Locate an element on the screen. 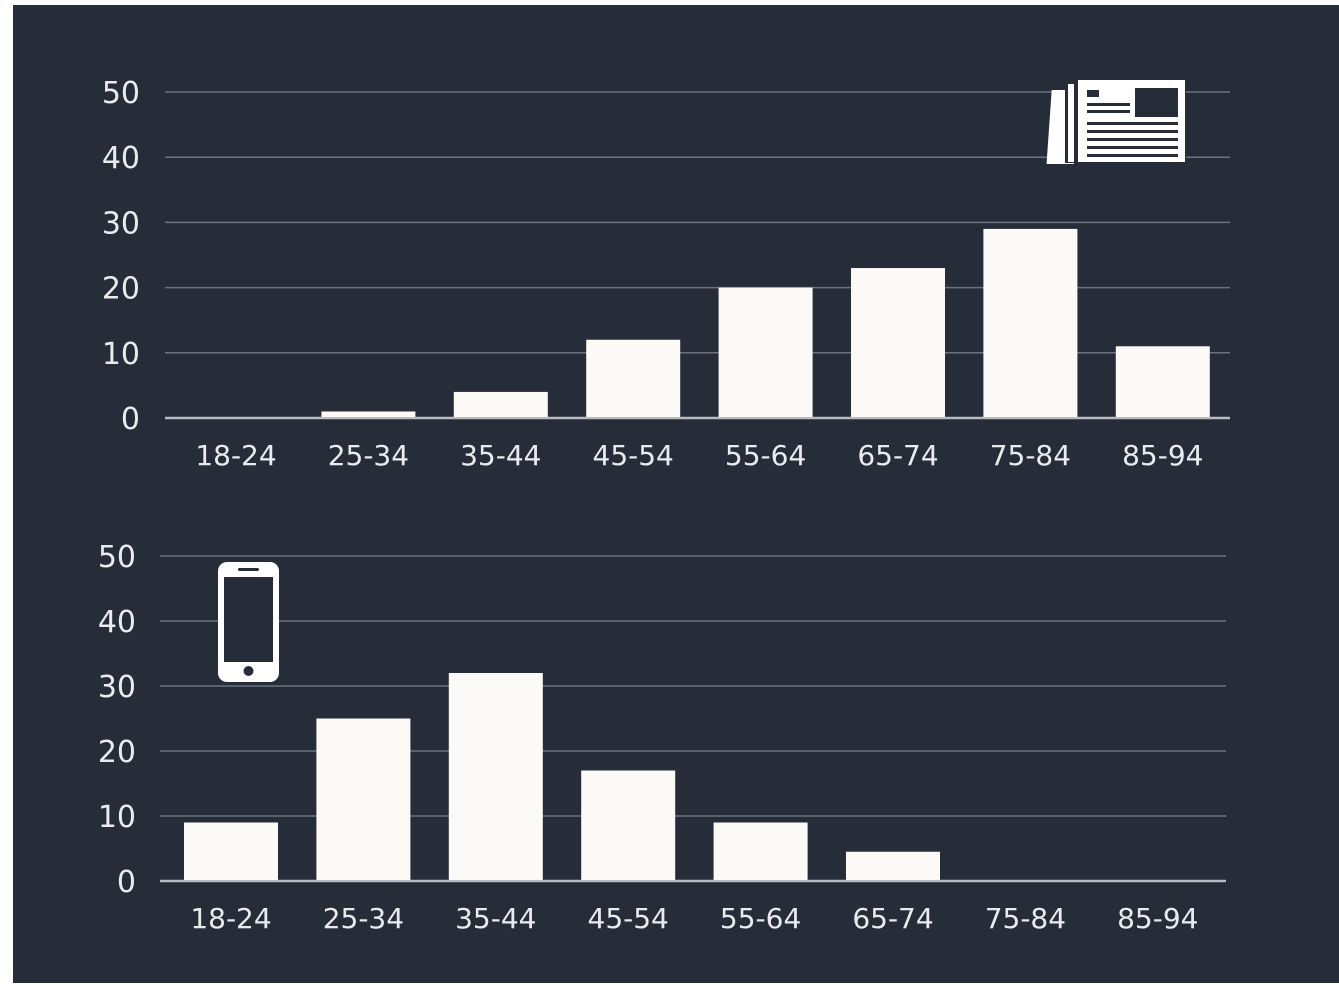 The image size is (1339, 985). smartphone-icon is located at coordinates (248, 622).